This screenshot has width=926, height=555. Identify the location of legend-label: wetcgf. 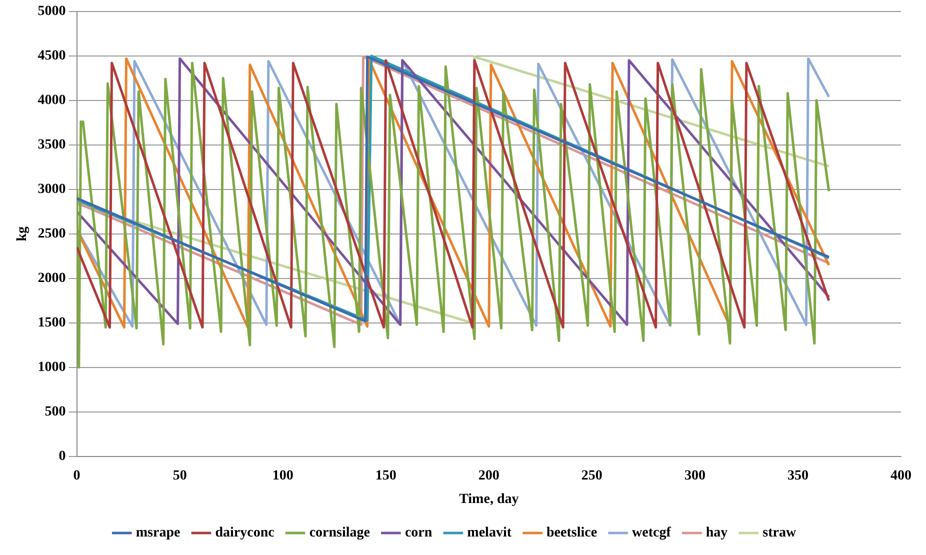
(652, 533).